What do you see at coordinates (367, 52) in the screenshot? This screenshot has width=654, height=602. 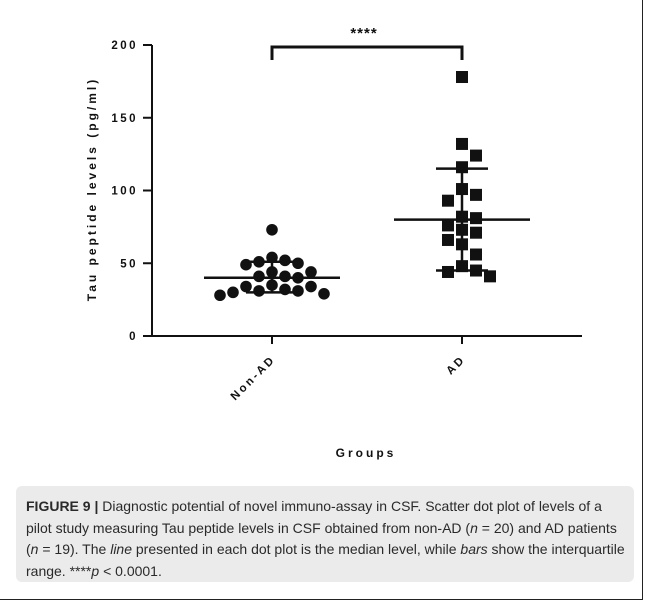 I see `significance-bracket` at bounding box center [367, 52].